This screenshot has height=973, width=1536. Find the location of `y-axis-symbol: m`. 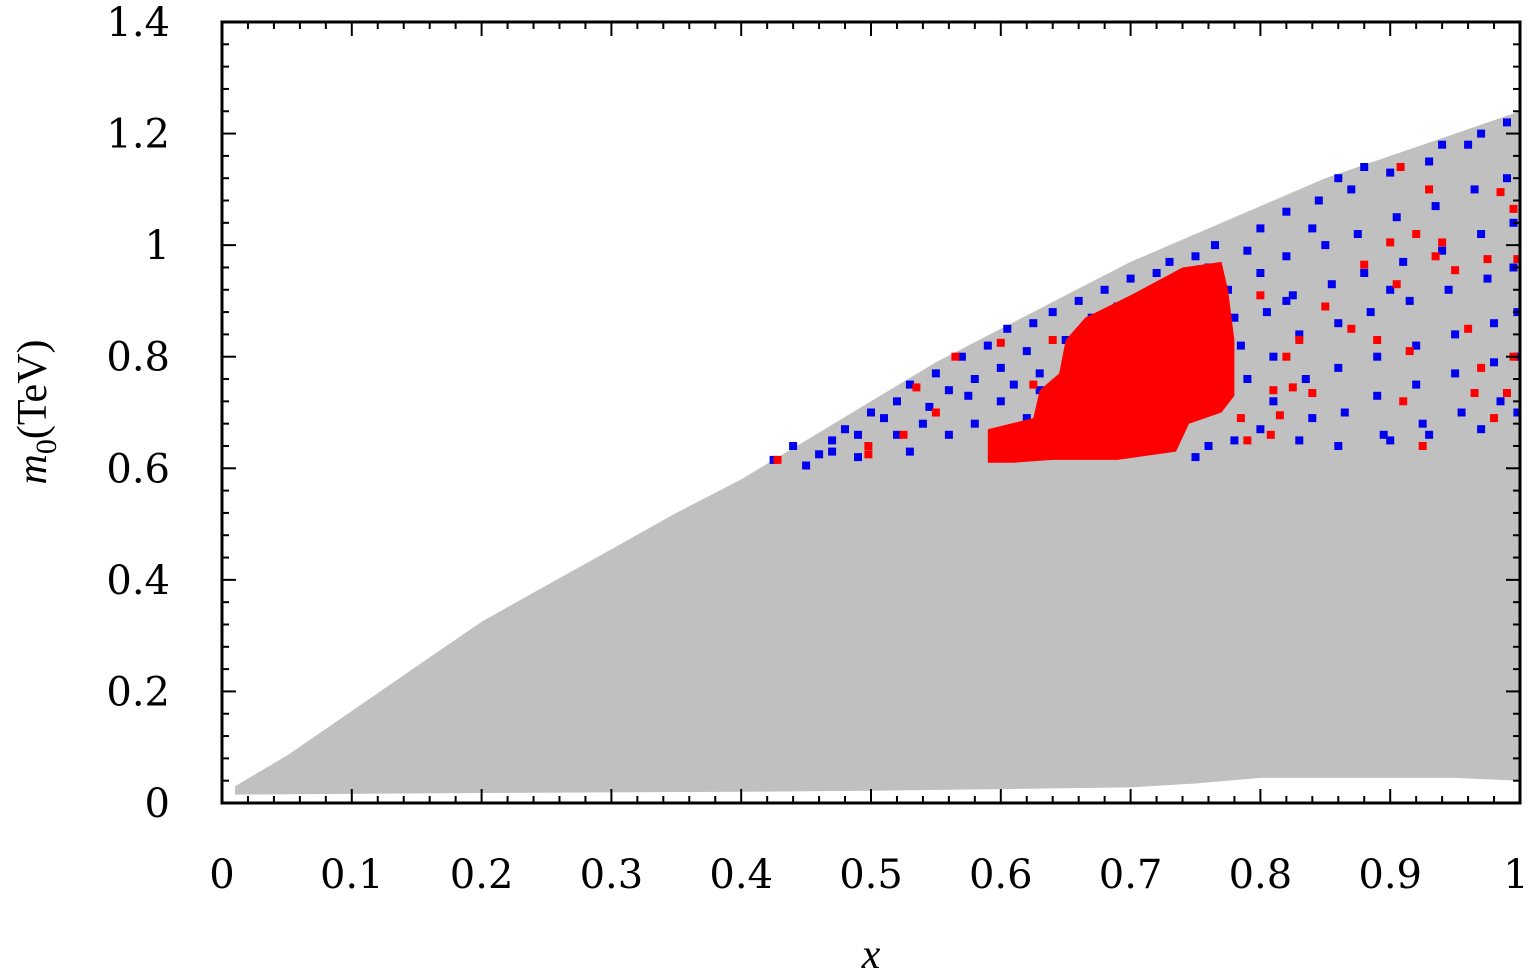

y-axis-symbol: m is located at coordinates (33, 469).